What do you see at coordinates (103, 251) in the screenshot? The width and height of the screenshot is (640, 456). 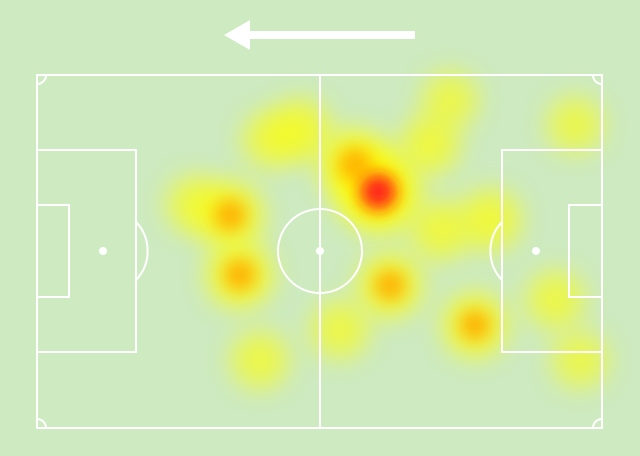 I see `left-penalty-spot` at bounding box center [103, 251].